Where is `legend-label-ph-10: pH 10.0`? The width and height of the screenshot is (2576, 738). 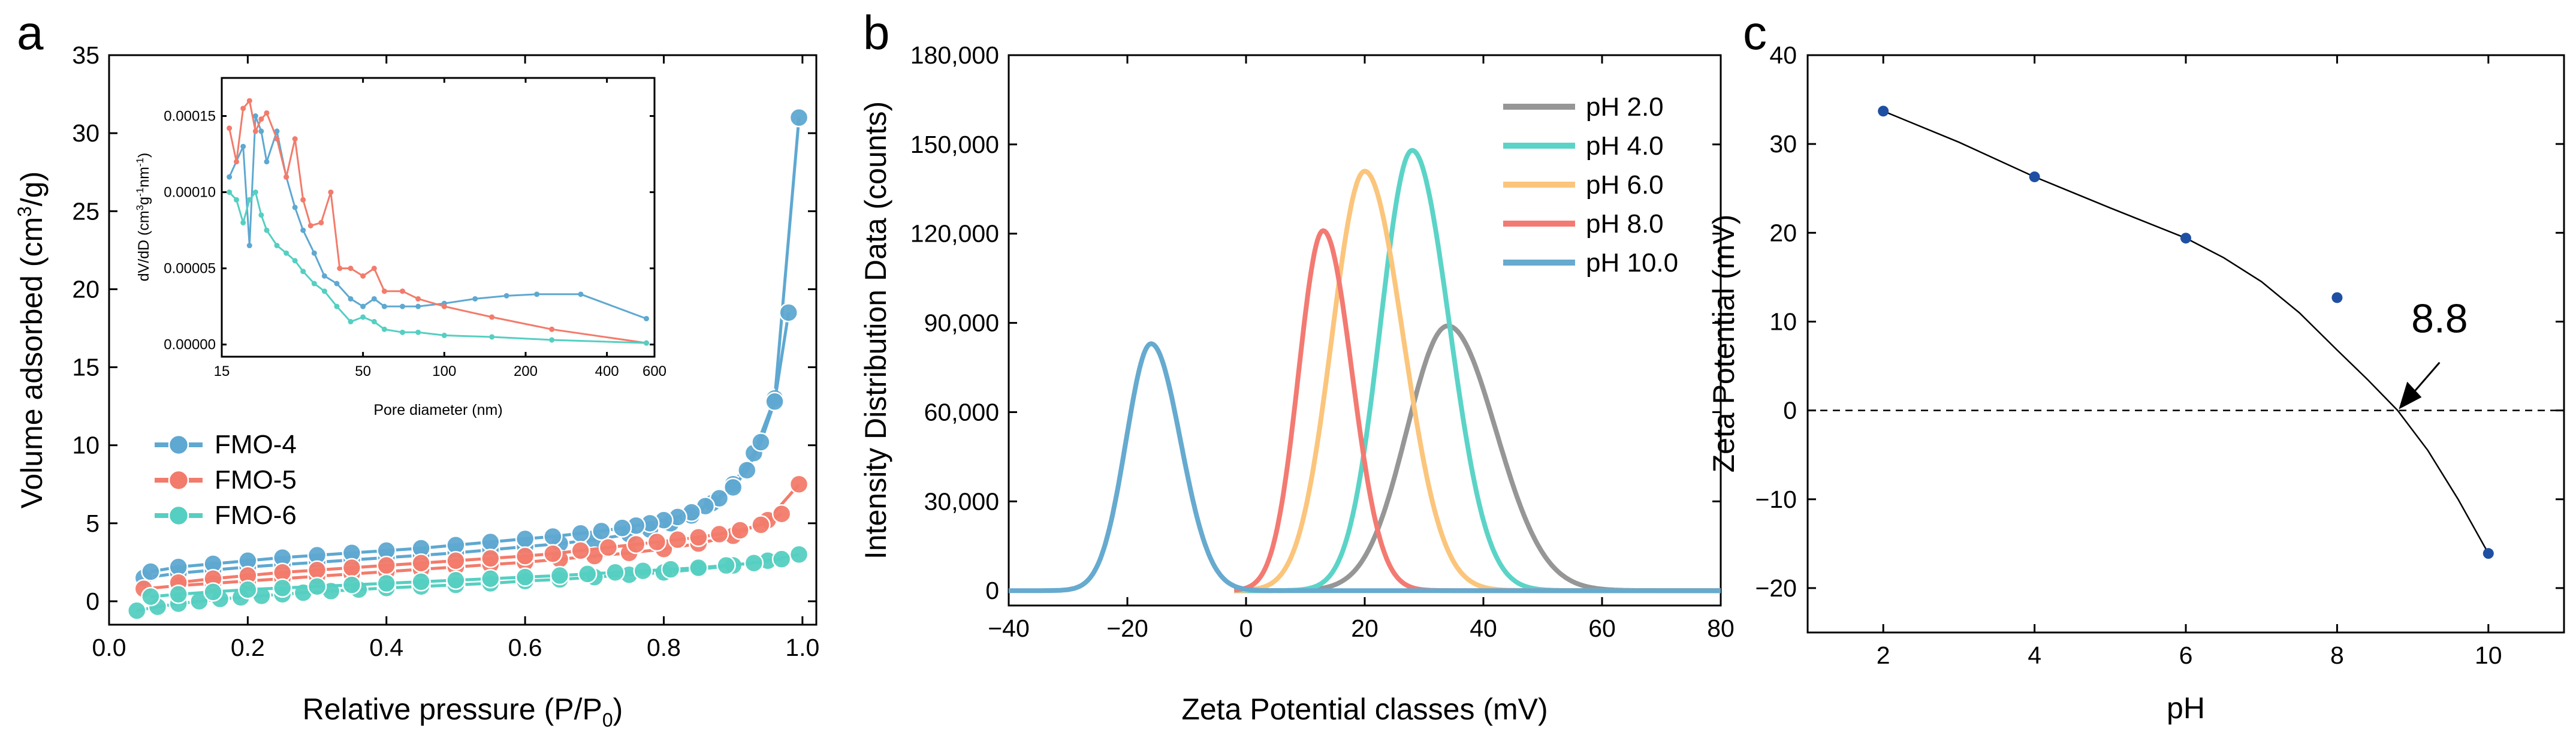
legend-label-ph-10: pH 10.0 is located at coordinates (1632, 263).